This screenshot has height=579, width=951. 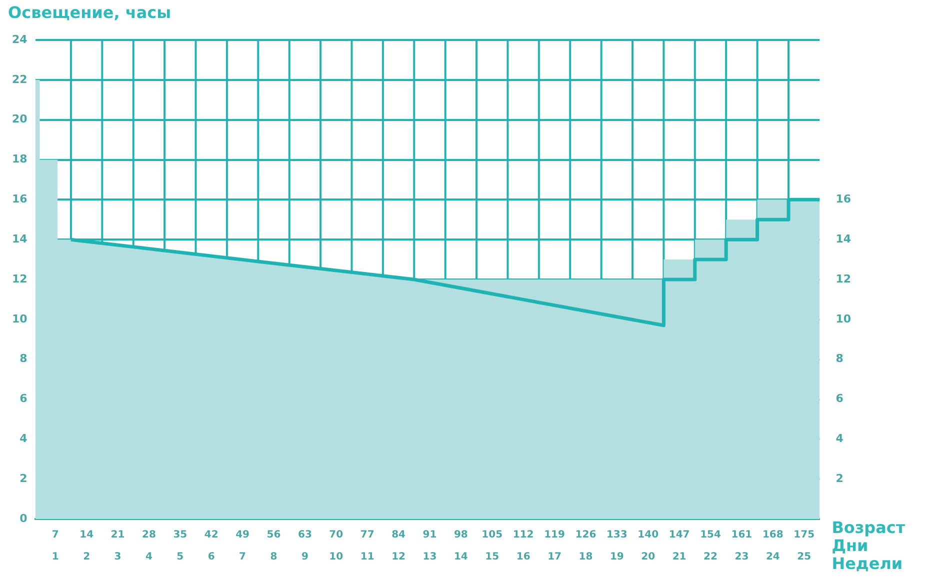 I want to click on x-tick-label: 21, so click(x=117, y=535).